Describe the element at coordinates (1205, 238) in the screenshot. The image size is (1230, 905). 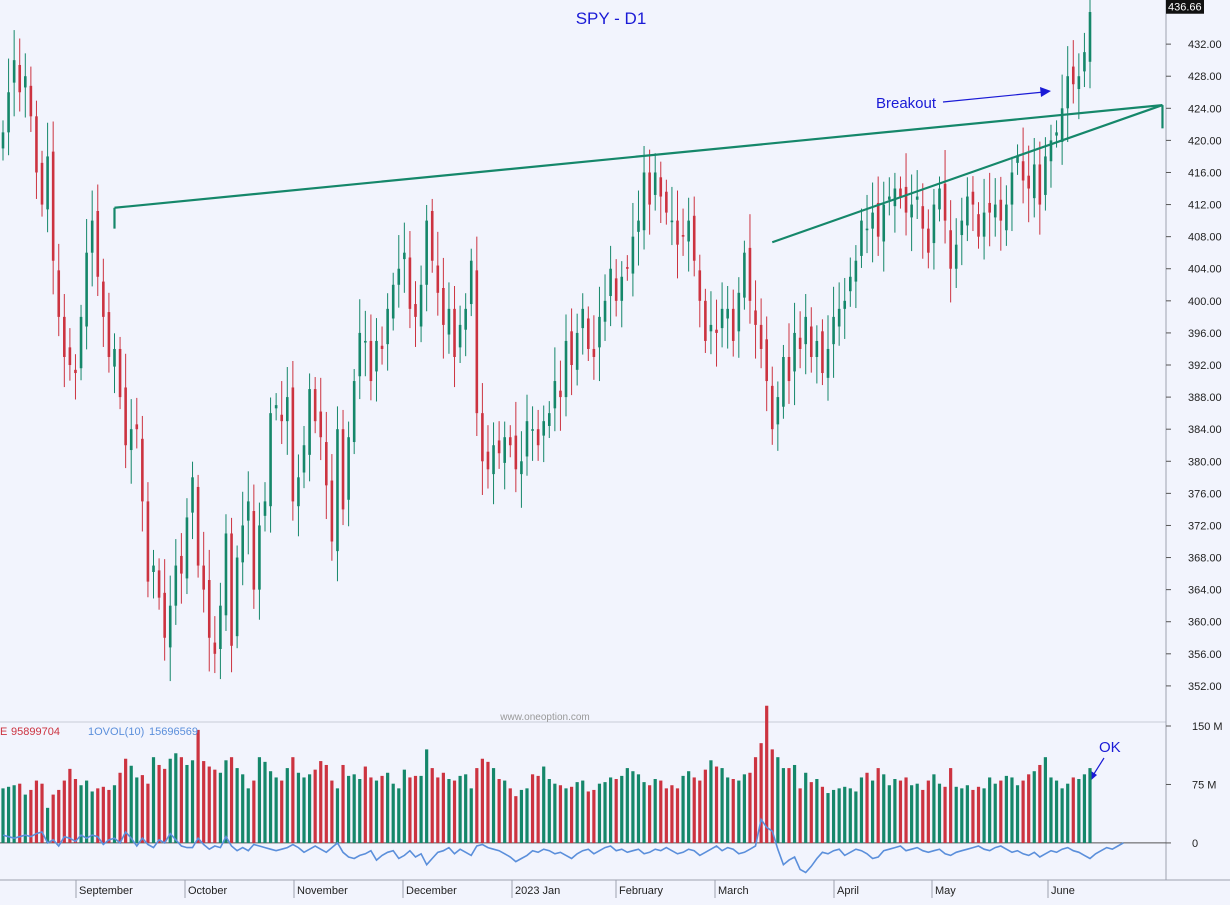
I see `price-tick-label: 408.00` at that location.